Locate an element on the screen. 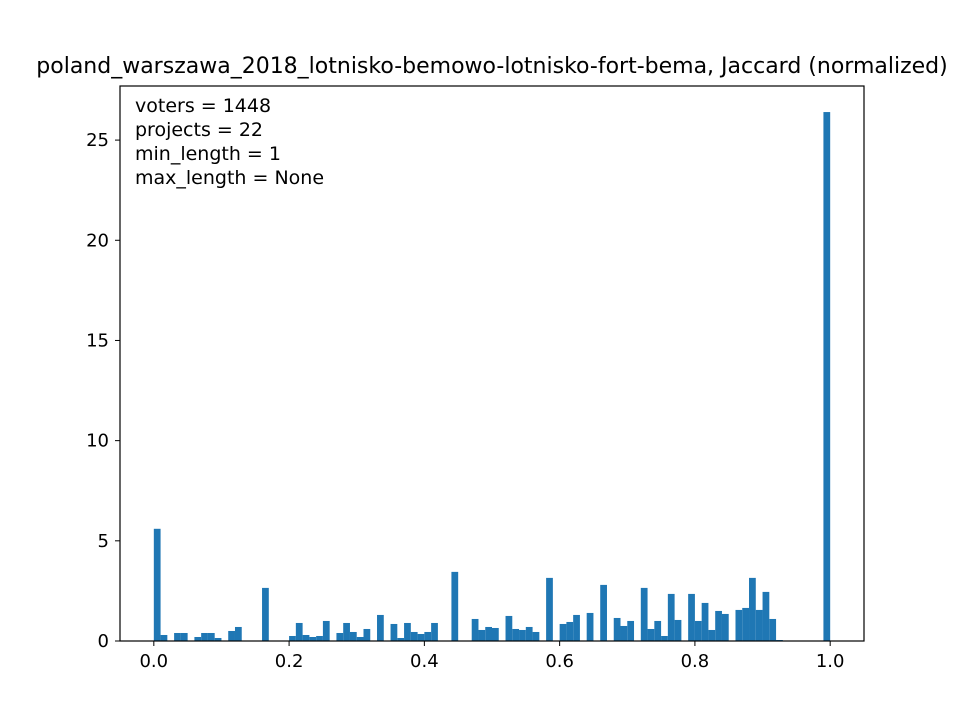 The image size is (960, 720). y-tick-label: 10 is located at coordinates (97, 441).